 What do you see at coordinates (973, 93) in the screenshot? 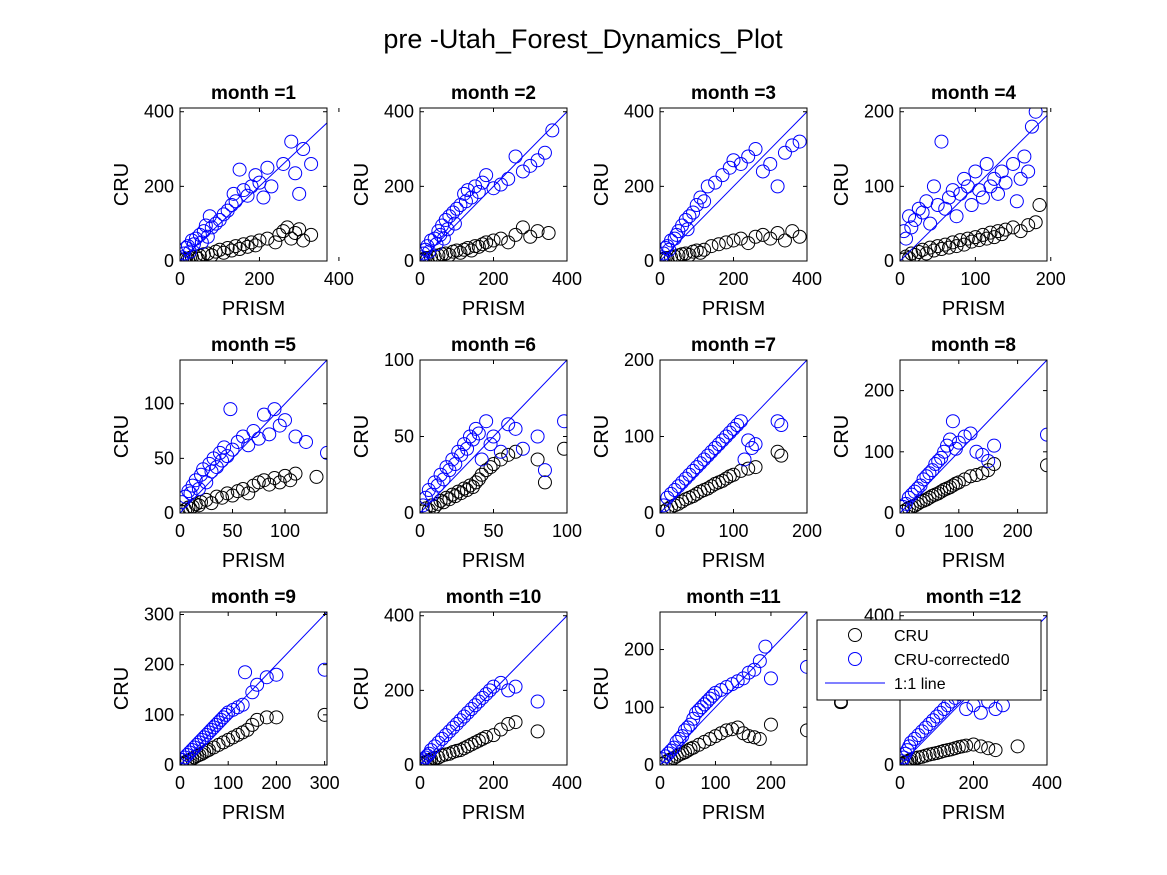
I see `panel-title: month =4` at bounding box center [973, 93].